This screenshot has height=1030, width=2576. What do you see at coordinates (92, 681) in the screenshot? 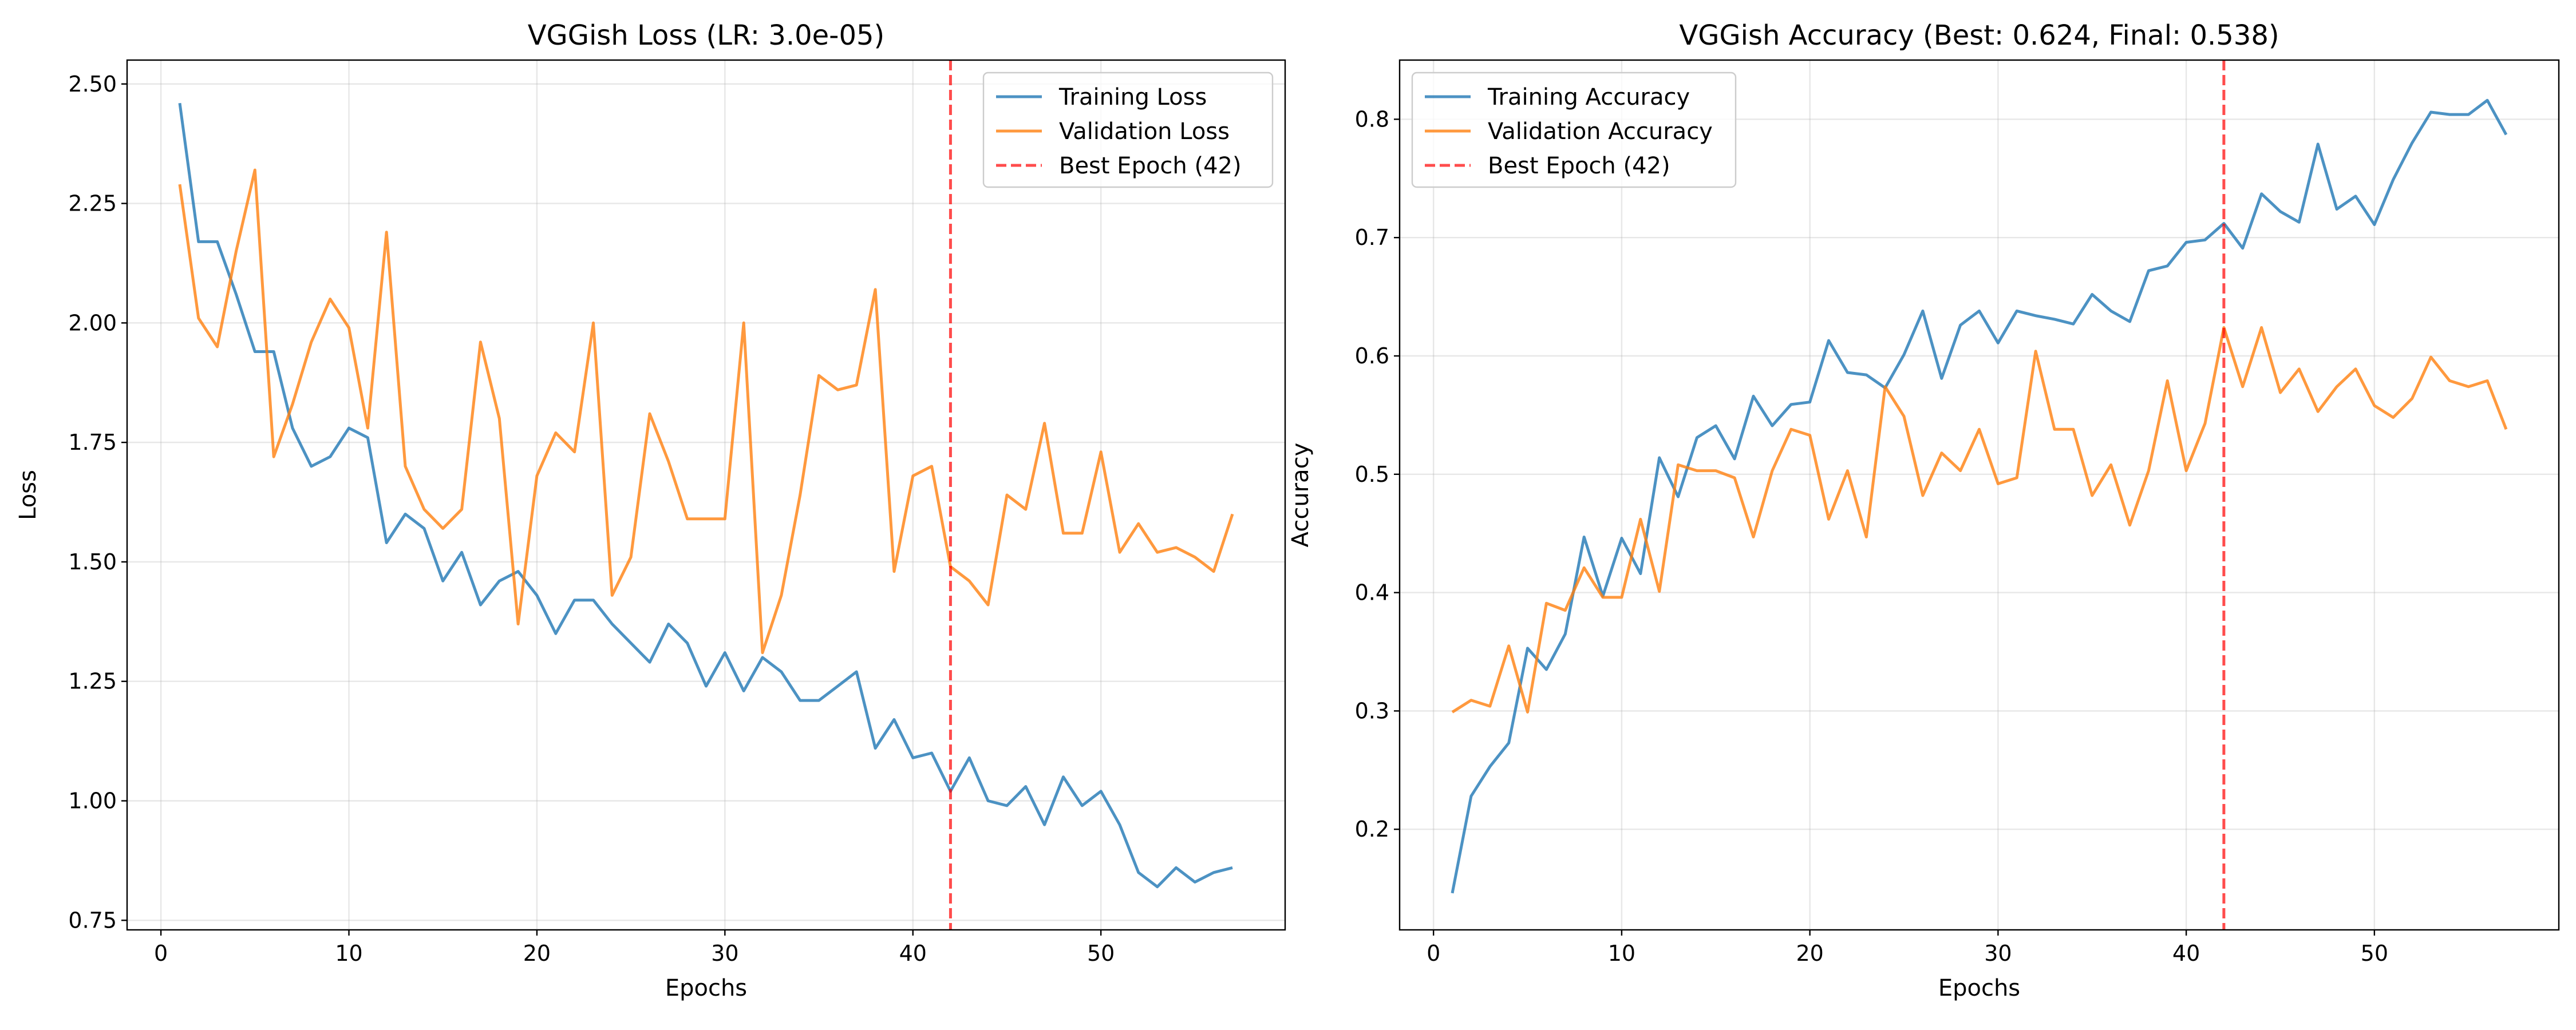
I see `loss-y-tick-label: 1.25` at bounding box center [92, 681].